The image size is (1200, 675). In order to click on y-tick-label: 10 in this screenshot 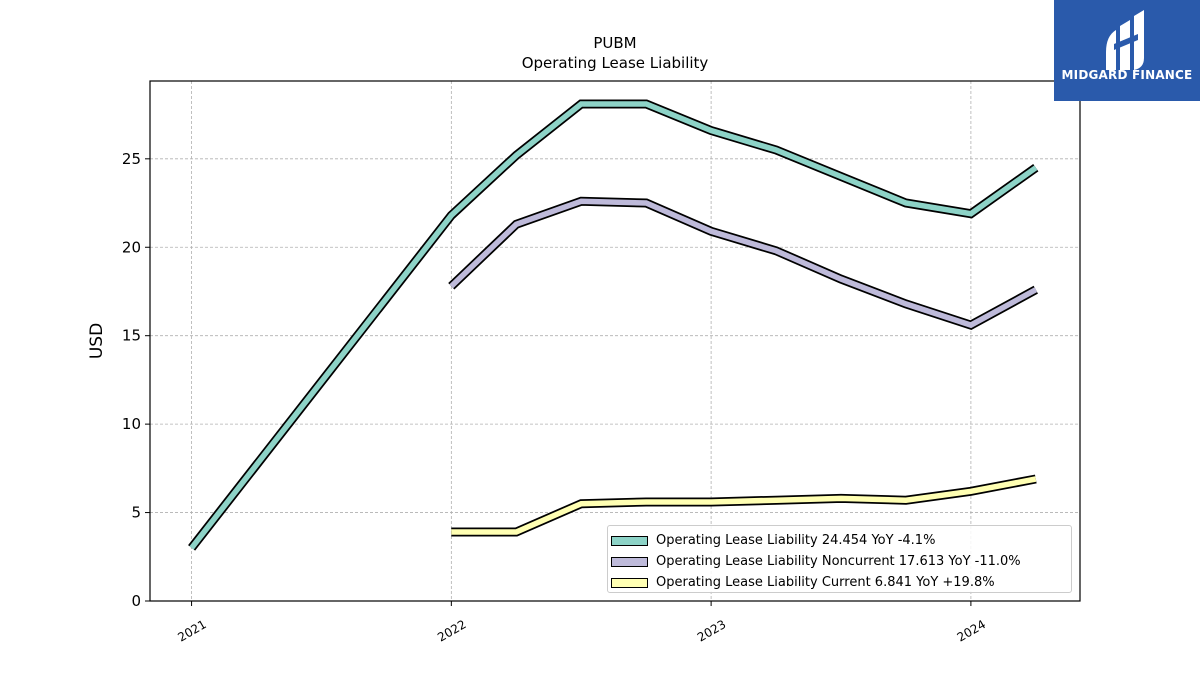, I will do `click(131, 424)`.